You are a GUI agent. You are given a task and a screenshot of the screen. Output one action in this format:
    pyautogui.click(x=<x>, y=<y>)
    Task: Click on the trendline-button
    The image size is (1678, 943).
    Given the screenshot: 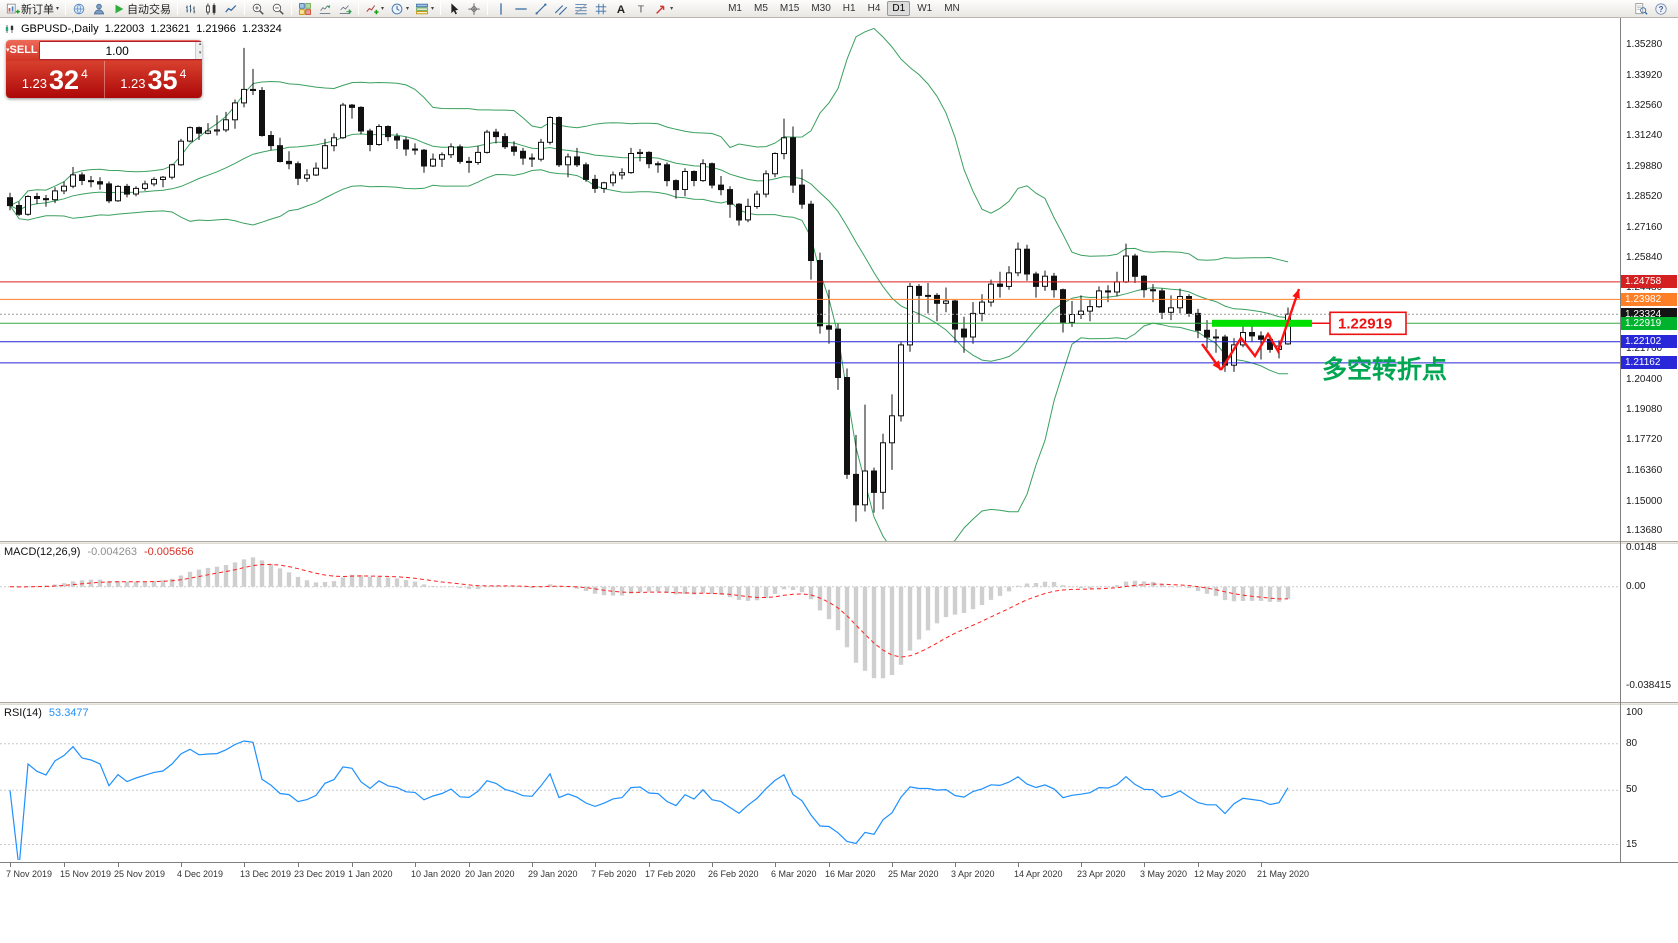 What is the action you would take?
    pyautogui.click(x=541, y=8)
    